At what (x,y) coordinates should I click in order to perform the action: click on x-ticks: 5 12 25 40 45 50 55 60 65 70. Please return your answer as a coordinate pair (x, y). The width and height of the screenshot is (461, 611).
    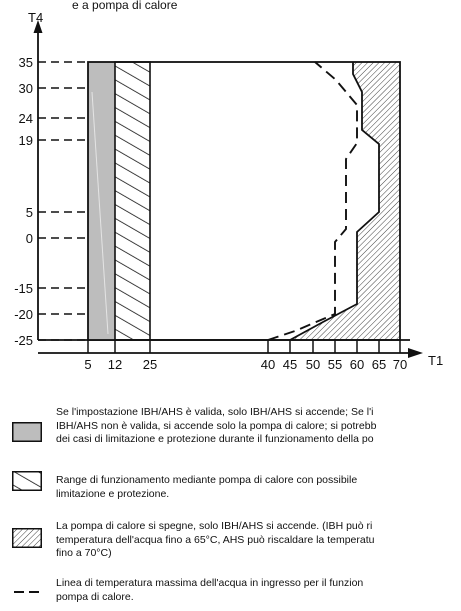
    Looking at the image, I should click on (245, 356).